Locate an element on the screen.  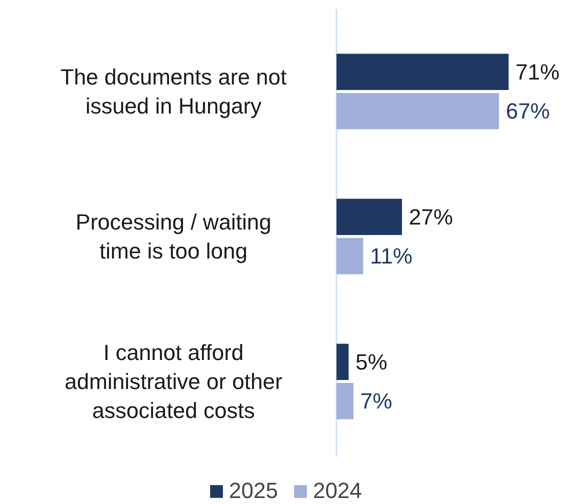
legend-label: 2025 is located at coordinates (253, 491).